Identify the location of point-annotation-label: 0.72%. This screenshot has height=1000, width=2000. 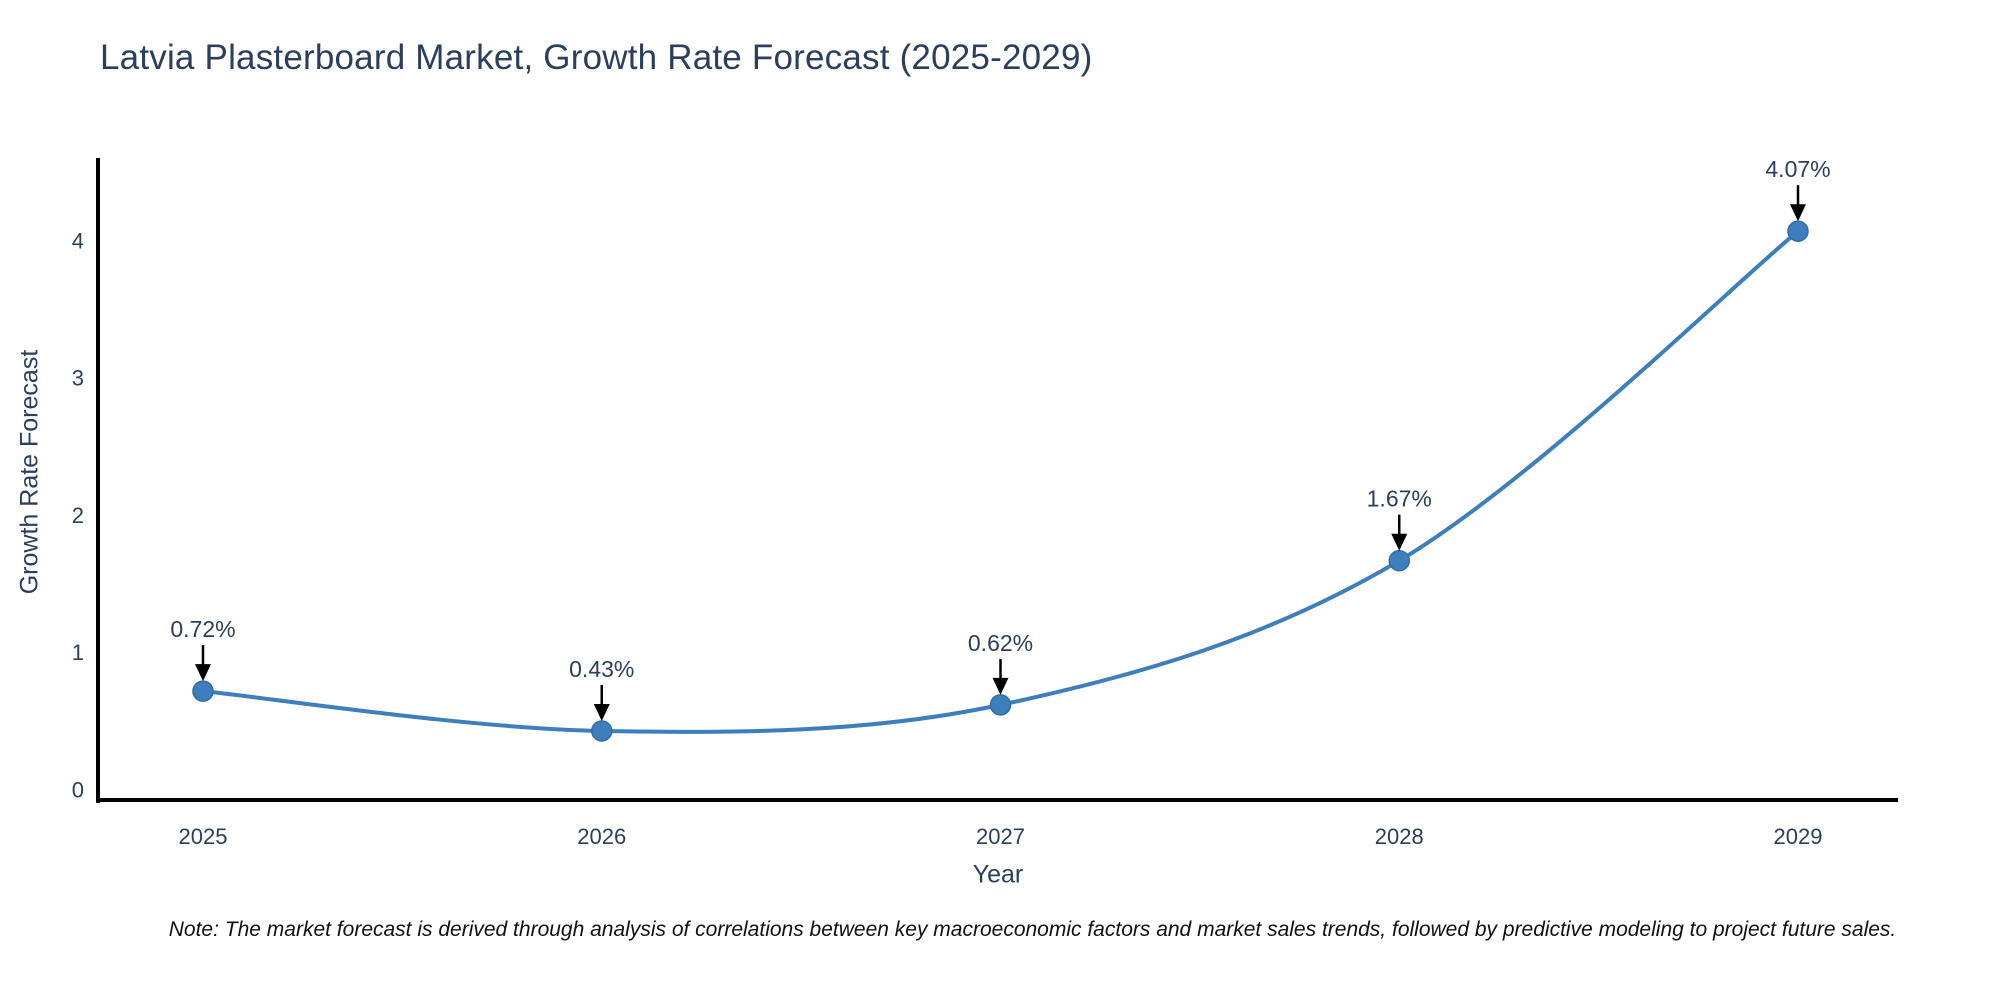
(202, 629).